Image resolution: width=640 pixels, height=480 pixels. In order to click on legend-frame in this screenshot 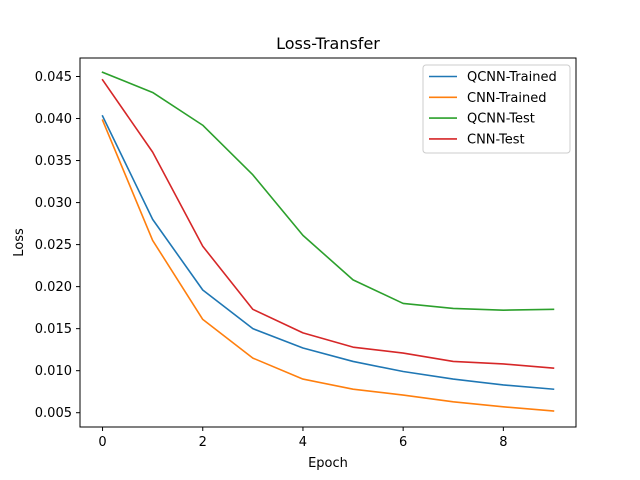, I will do `click(496, 109)`.